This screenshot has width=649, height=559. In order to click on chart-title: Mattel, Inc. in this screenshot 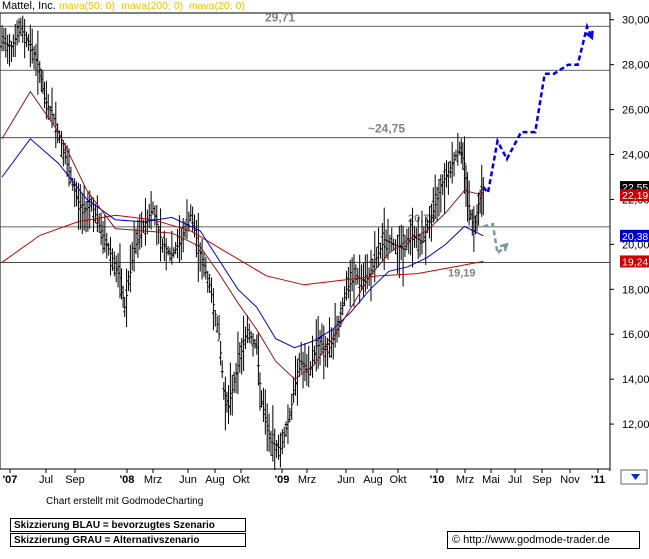, I will do `click(29, 6)`.